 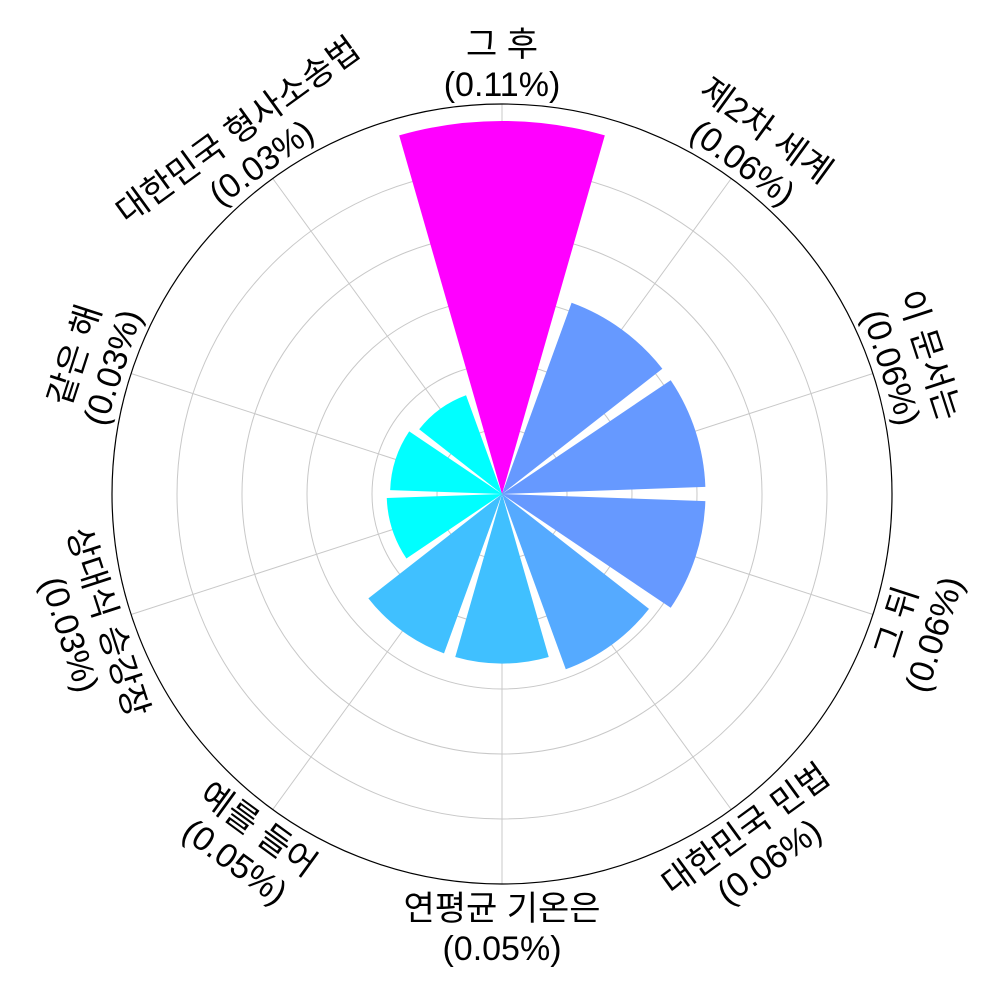 What do you see at coordinates (95, 365) in the screenshot?
I see `category-label-9: 같은 해(0.03%)` at bounding box center [95, 365].